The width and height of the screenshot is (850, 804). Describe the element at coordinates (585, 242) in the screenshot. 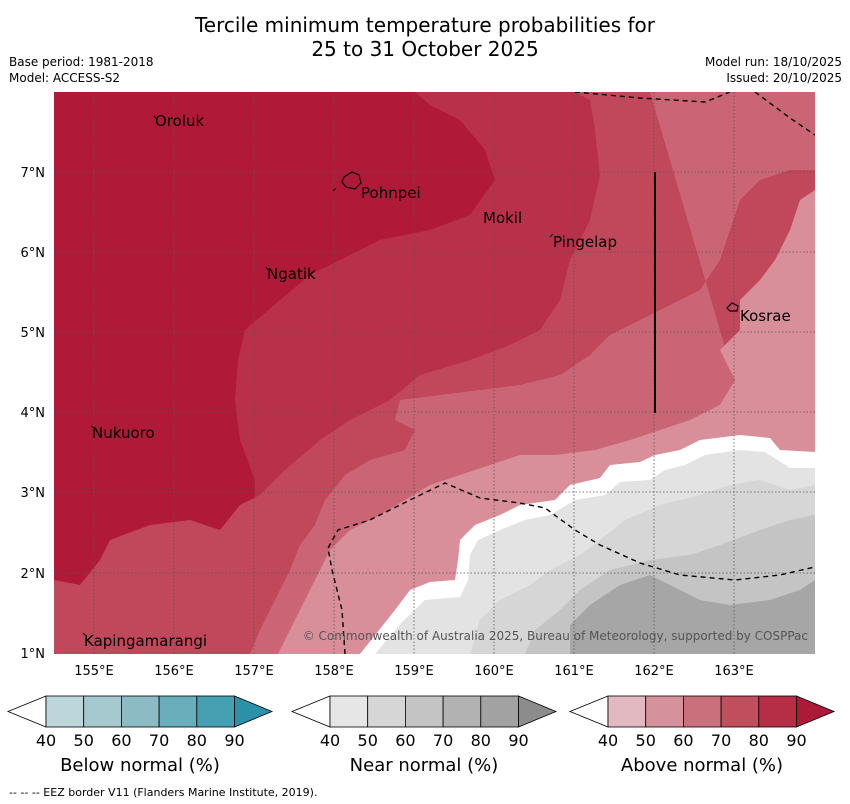

I see `label-pingelap: Pingelap` at that location.